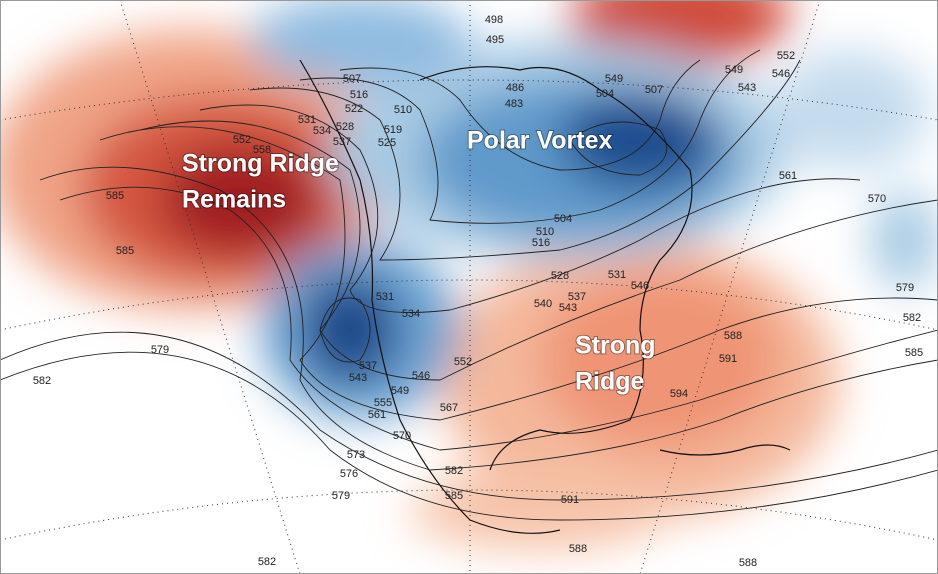 The width and height of the screenshot is (938, 574). I want to click on contour-label: 522, so click(354, 109).